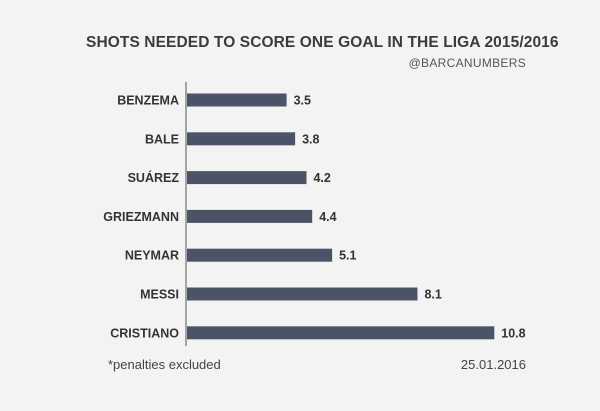 Image resolution: width=600 pixels, height=411 pixels. What do you see at coordinates (162, 139) in the screenshot?
I see `category-label: BALE` at bounding box center [162, 139].